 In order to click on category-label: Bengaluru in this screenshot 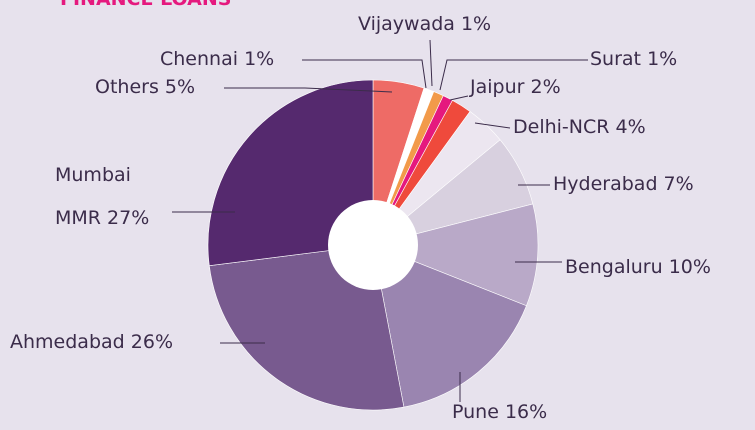, I will do `click(614, 267)`.